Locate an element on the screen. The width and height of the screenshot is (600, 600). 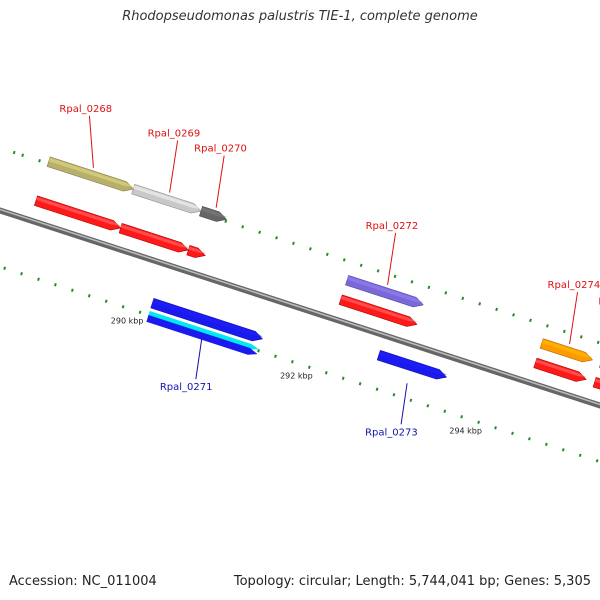
accession-info: Accession: NC_011004 is located at coordinates (83, 581).